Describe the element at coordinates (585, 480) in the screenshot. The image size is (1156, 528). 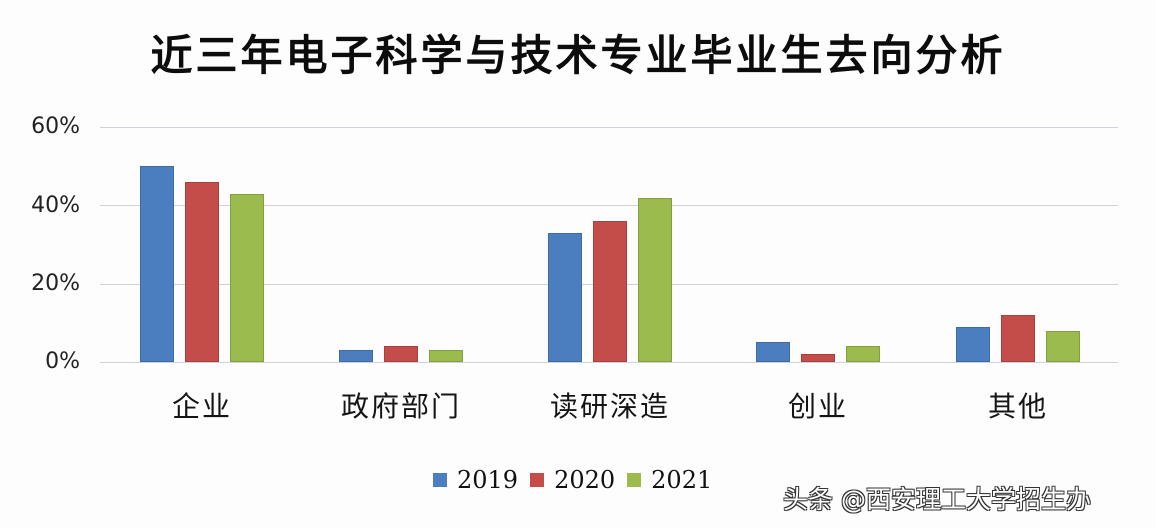
I see `legend-label: 2020` at that location.